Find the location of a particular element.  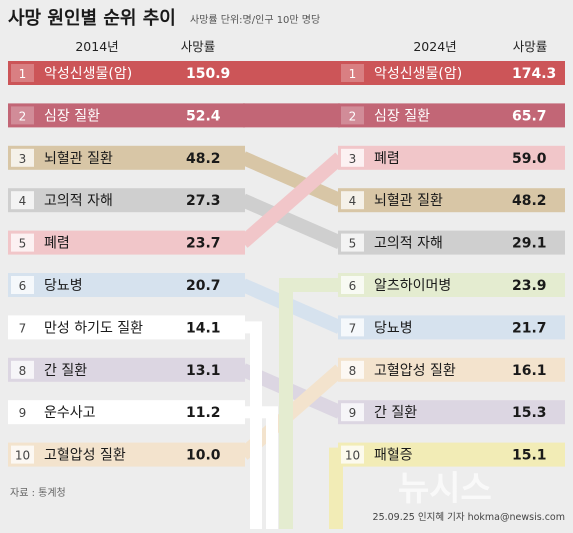

right-value-6: 23.9 is located at coordinates (529, 286).